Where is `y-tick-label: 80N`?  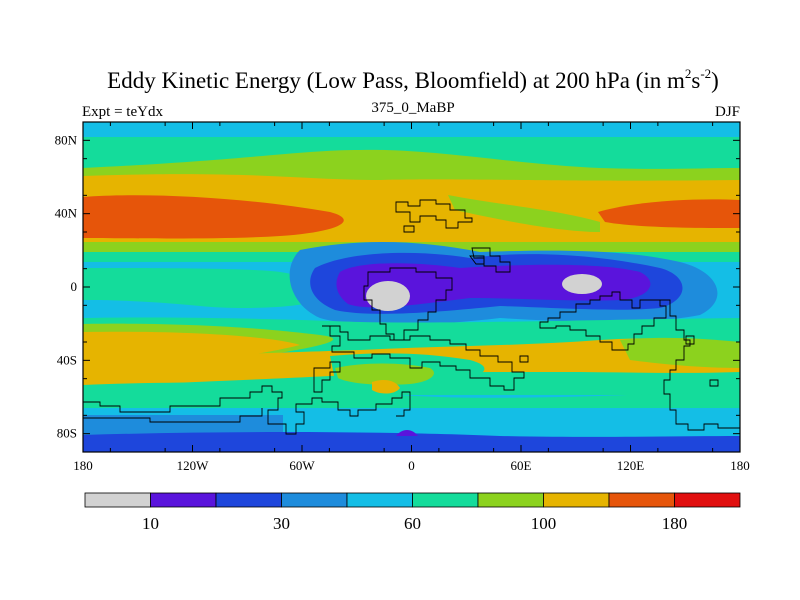
y-tick-label: 80N is located at coordinates (66, 139).